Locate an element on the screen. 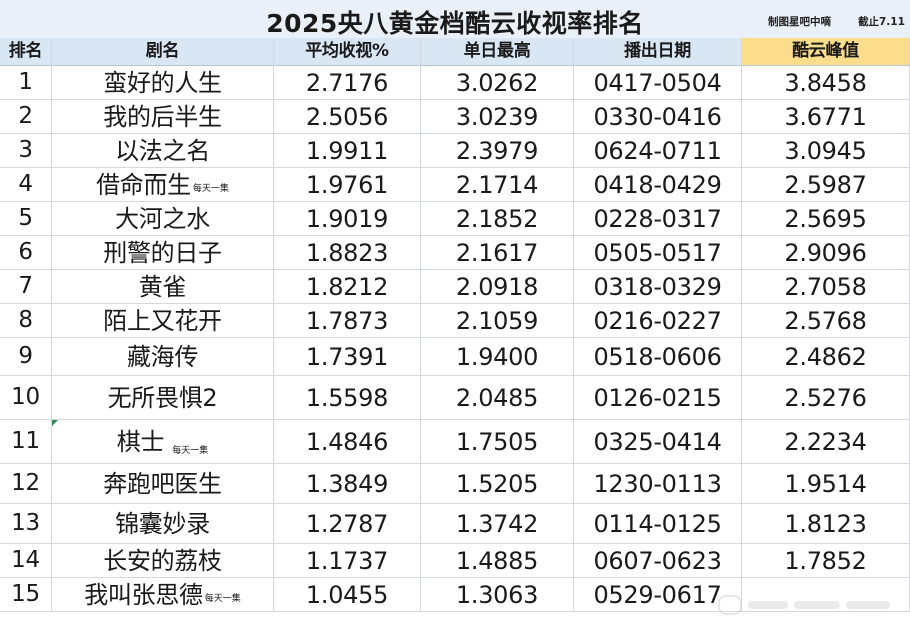 Image resolution: width=910 pixels, height=625 pixels. drama-name-text: 黄雀 is located at coordinates (162, 286).